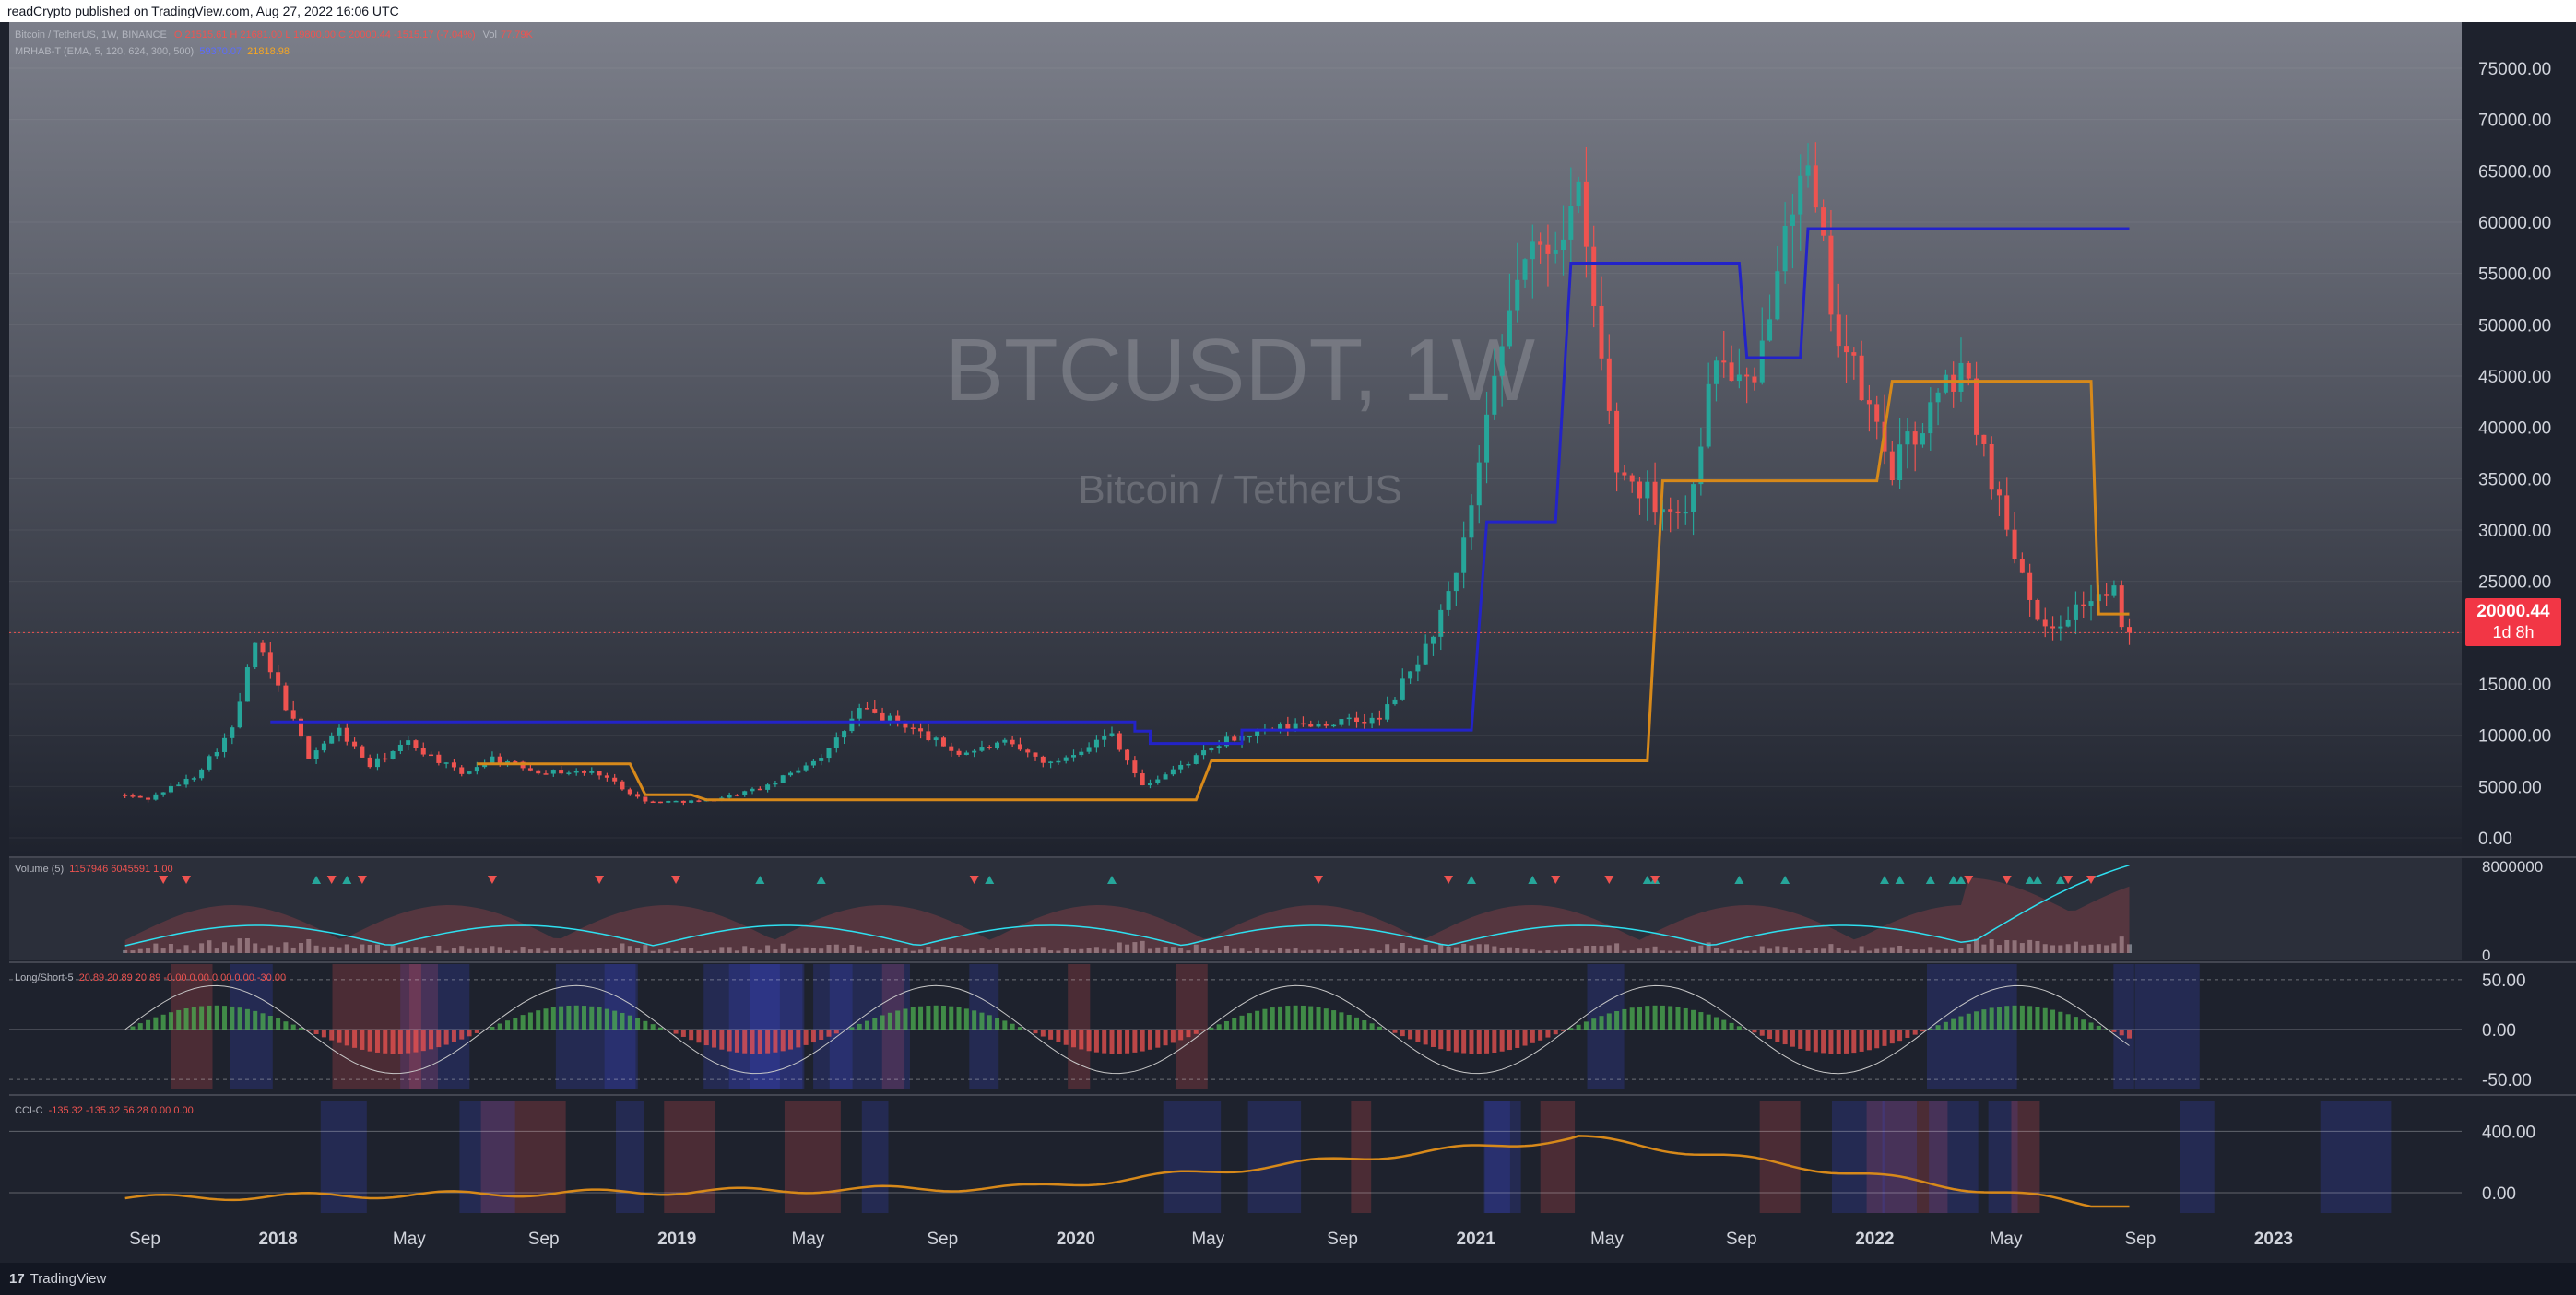 The height and width of the screenshot is (1295, 2576). Describe the element at coordinates (1288, 1240) in the screenshot. I see `time-axis` at that location.